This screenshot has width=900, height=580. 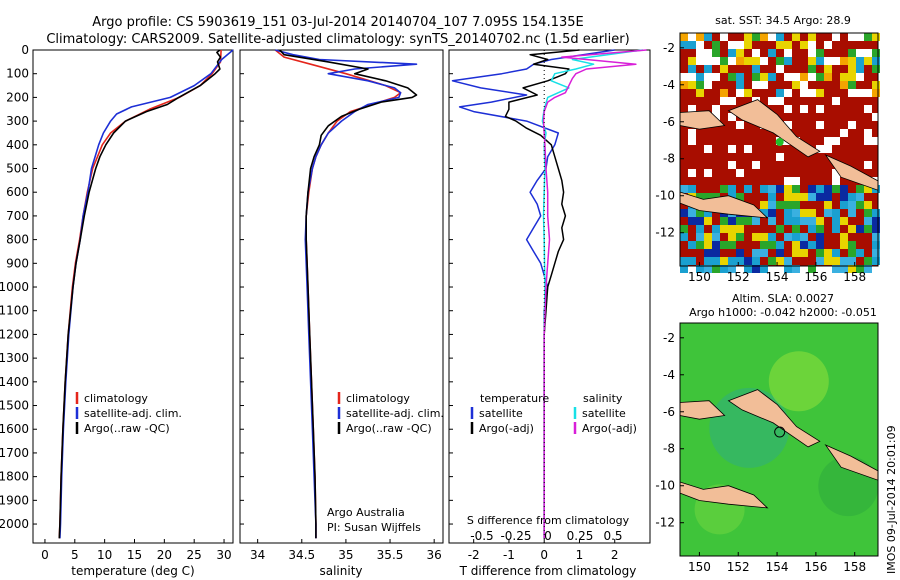 What do you see at coordinates (340, 571) in the screenshot?
I see `salinity-xlabel: salinity` at bounding box center [340, 571].